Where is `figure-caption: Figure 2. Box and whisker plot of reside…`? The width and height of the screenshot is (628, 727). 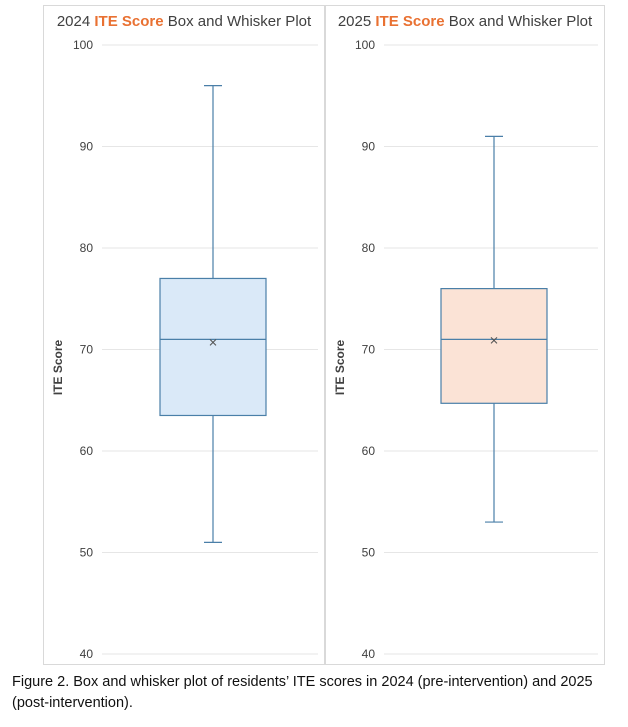 figure-caption: Figure 2. Box and whisker plot of reside… is located at coordinates (302, 692).